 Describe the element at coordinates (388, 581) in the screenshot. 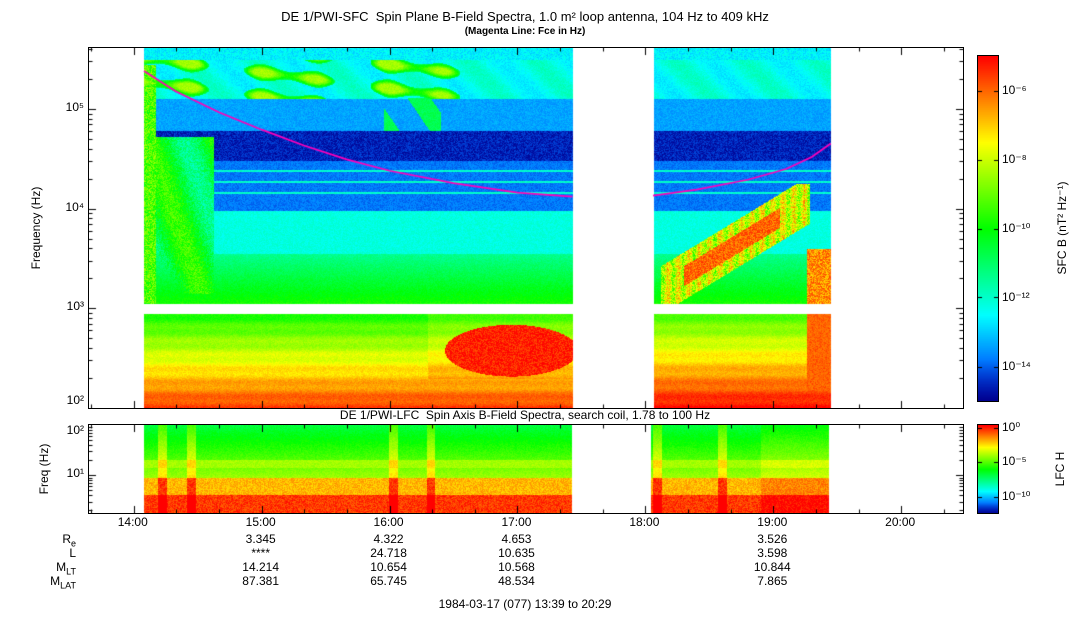

I see `ephemeris-value: 65.745` at that location.